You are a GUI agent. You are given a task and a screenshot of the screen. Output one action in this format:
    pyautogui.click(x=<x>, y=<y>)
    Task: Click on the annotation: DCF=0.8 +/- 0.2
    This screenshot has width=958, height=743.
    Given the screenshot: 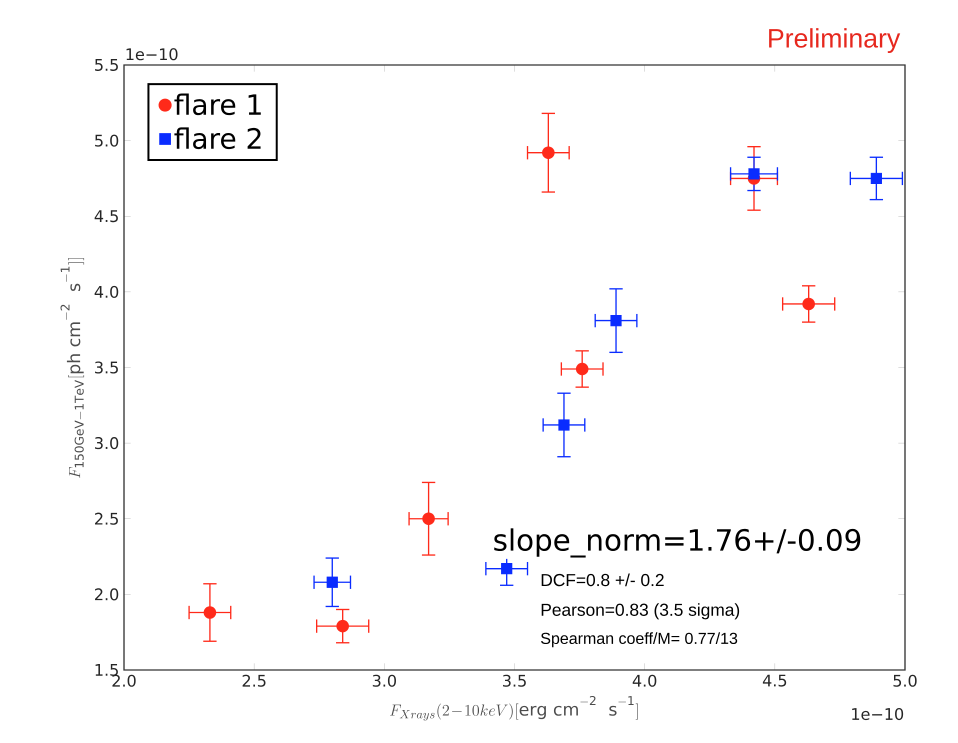 What is the action you would take?
    pyautogui.click(x=603, y=579)
    